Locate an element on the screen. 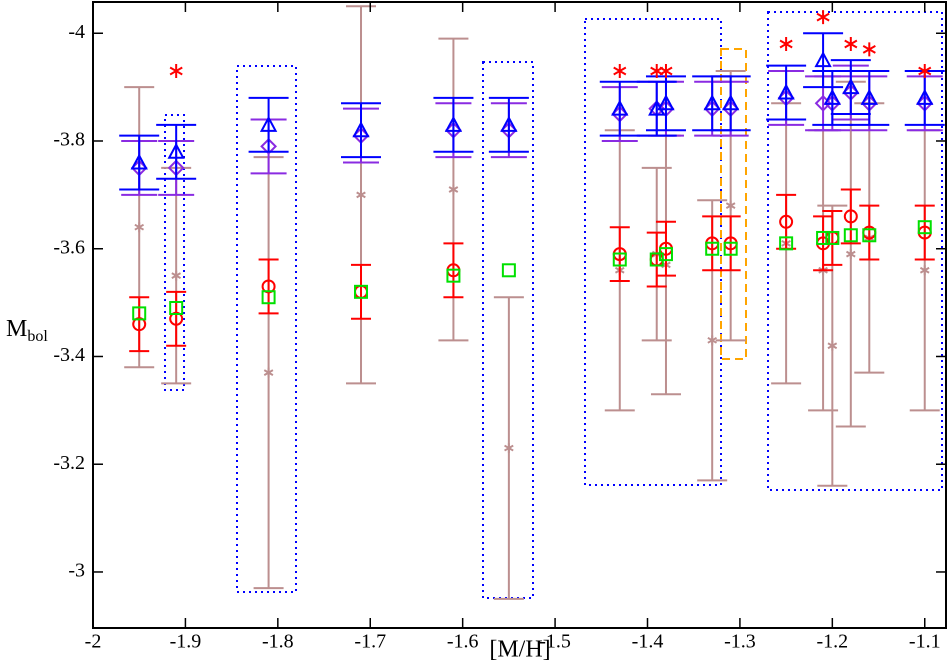 This screenshot has height=664, width=951. y-tick-label: -3 is located at coordinates (76, 571).